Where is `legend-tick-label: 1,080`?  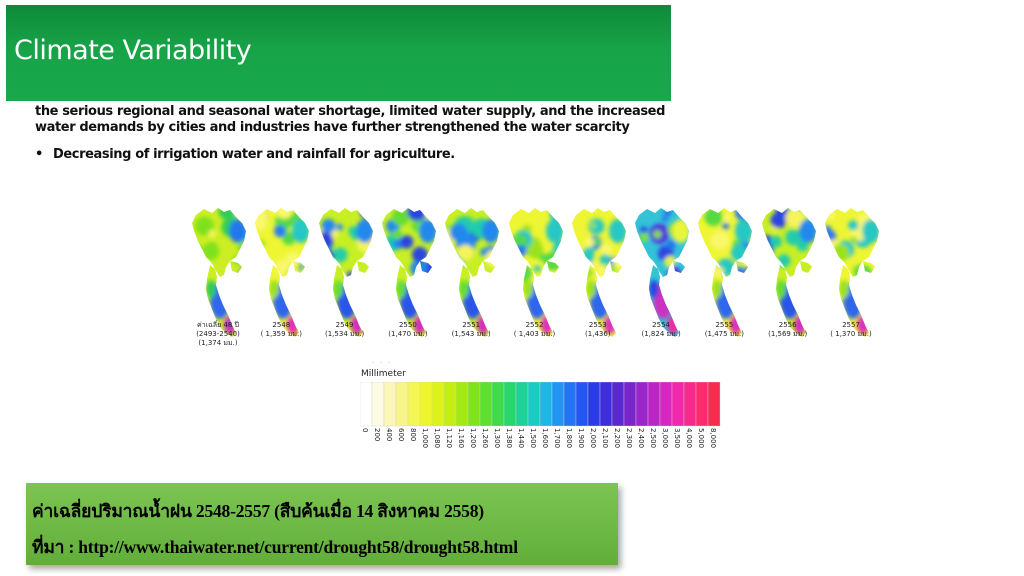
legend-tick-label: 1,080 is located at coordinates (437, 438).